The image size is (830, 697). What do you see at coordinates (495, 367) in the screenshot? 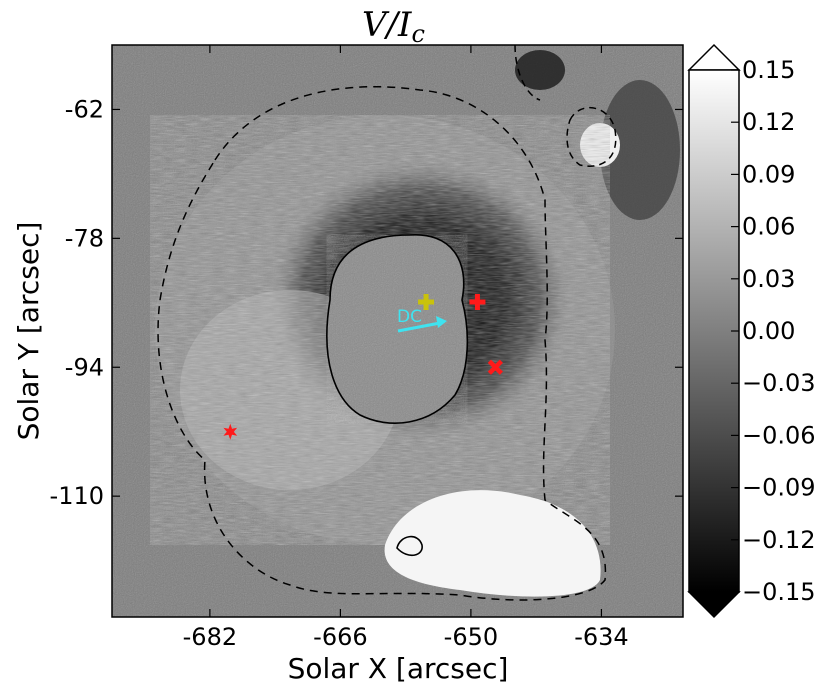
I see `red-x-marker` at bounding box center [495, 367].